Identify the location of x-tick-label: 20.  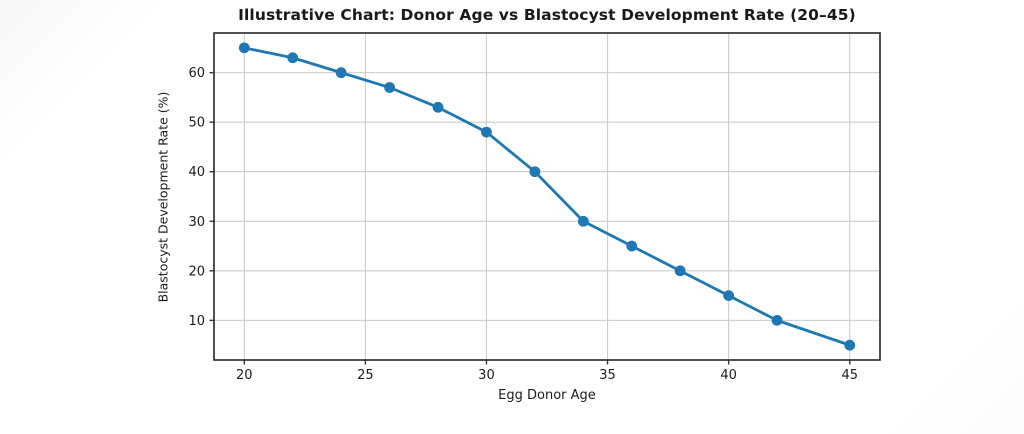
(244, 375).